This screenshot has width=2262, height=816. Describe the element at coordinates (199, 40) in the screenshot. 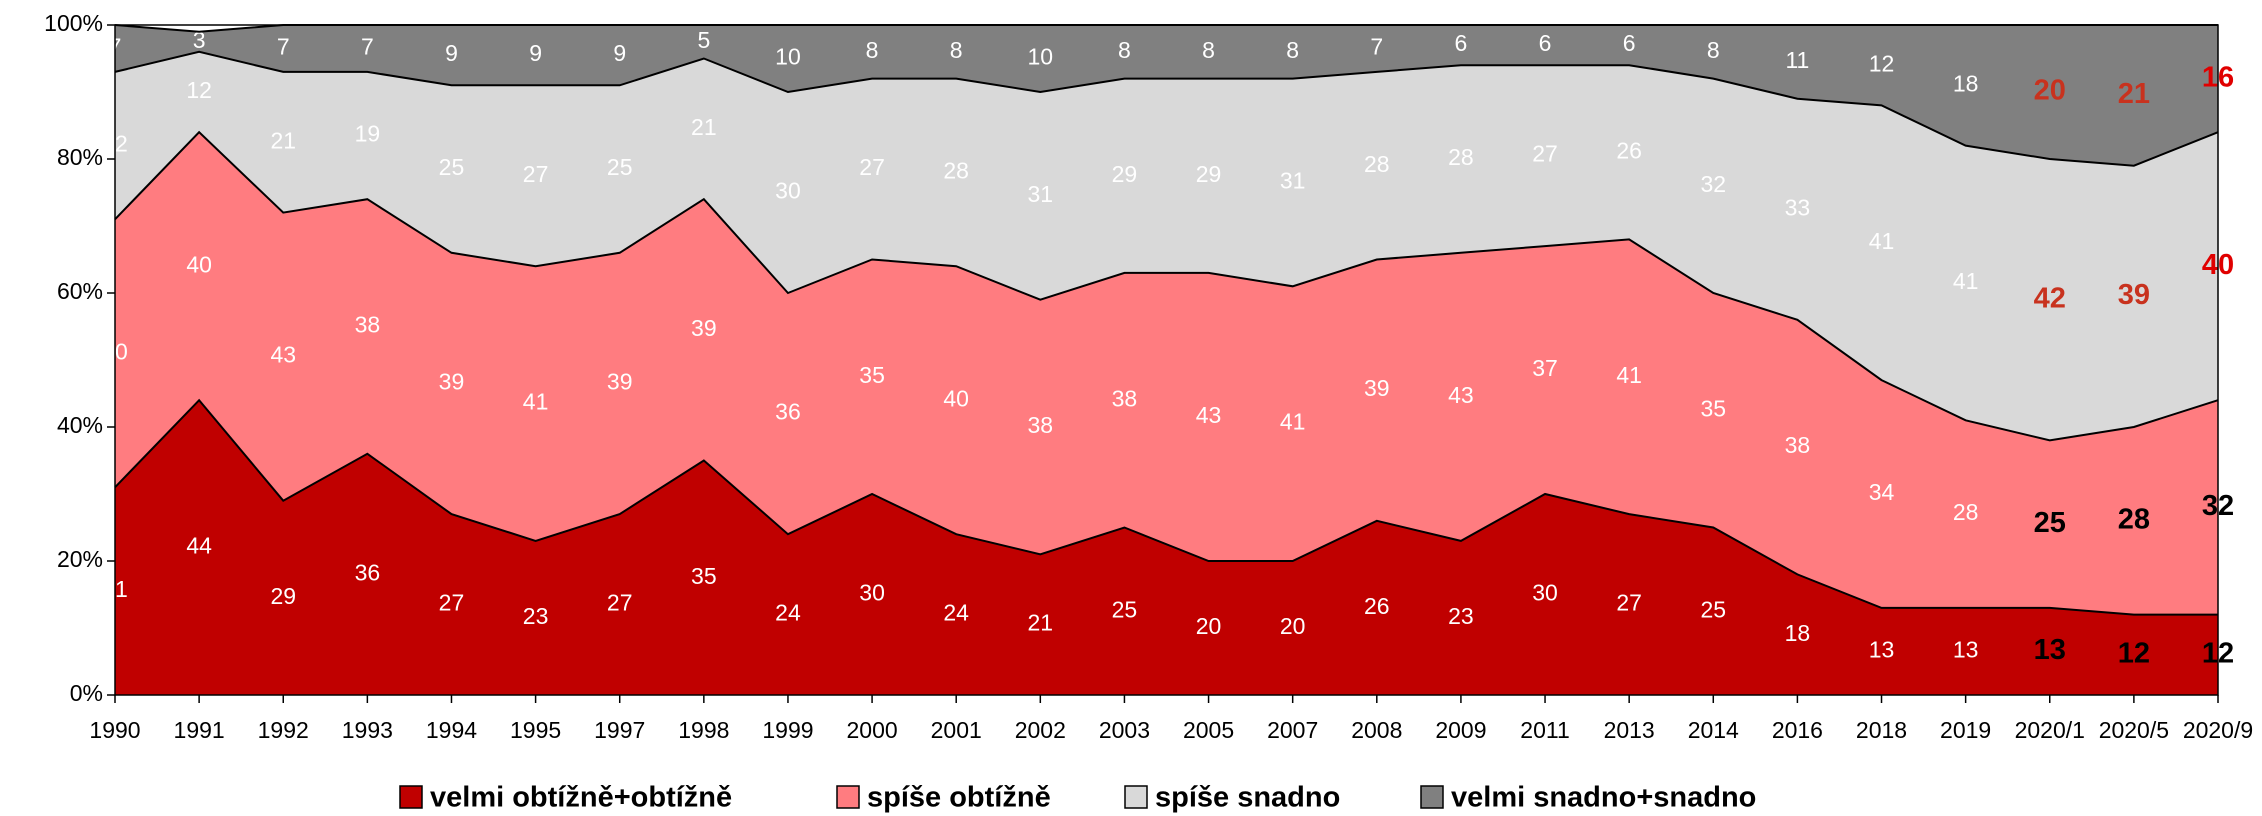

I see `data-label: 3` at that location.